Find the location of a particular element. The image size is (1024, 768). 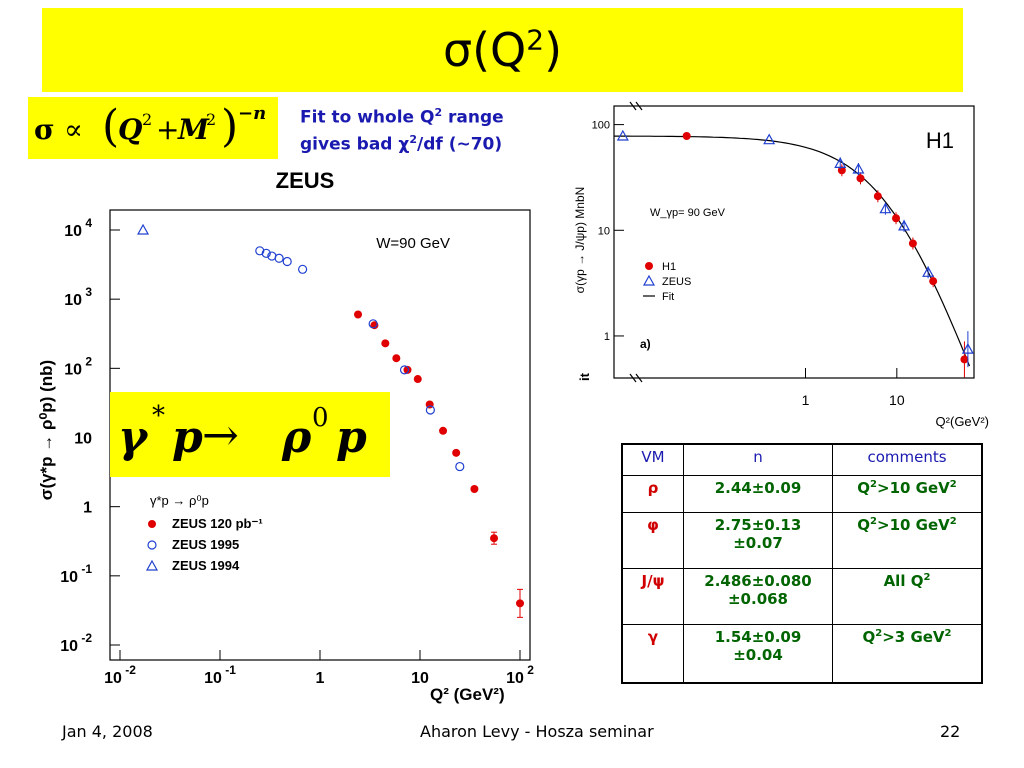

zeus-x-tick-label: 10 2 is located at coordinates (520, 675).